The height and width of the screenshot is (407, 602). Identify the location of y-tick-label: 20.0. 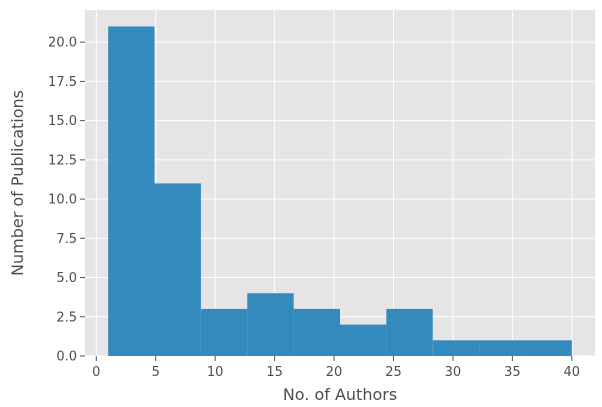
(62, 43).